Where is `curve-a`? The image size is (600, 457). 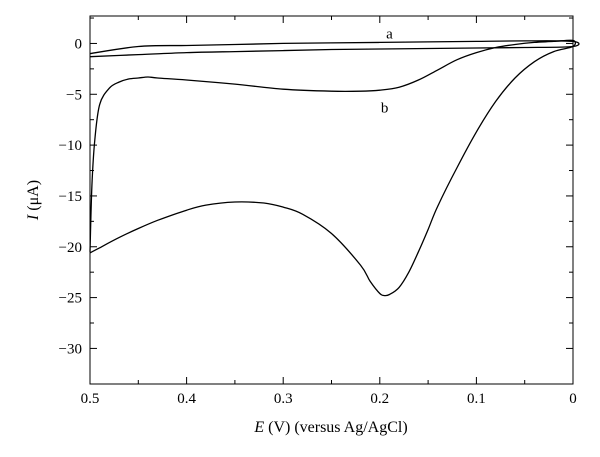 curve-a is located at coordinates (334, 49).